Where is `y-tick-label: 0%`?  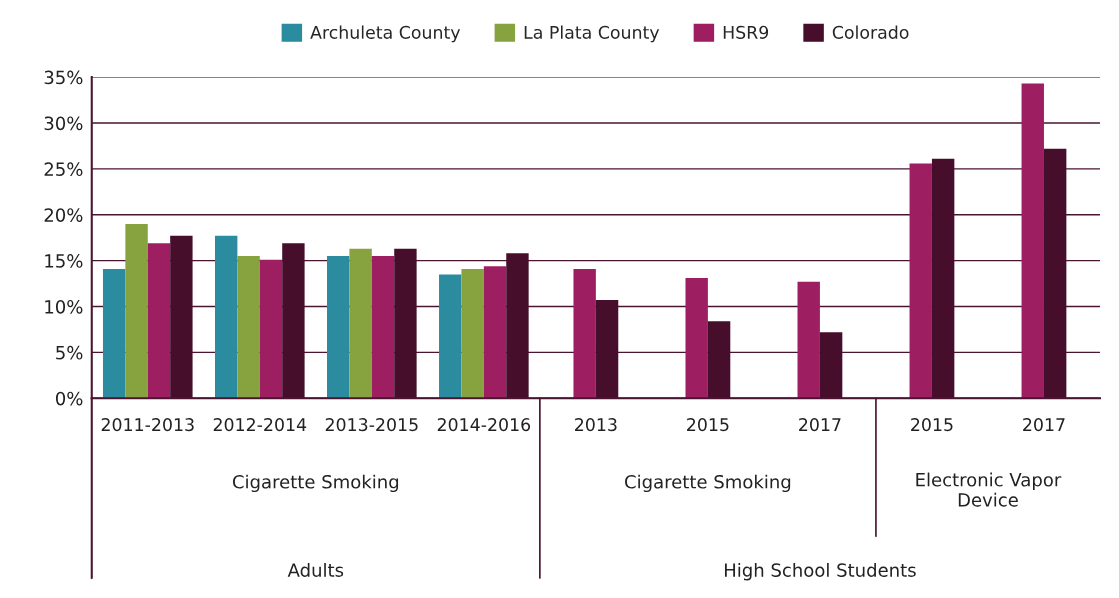 y-tick-label: 0% is located at coordinates (69, 398).